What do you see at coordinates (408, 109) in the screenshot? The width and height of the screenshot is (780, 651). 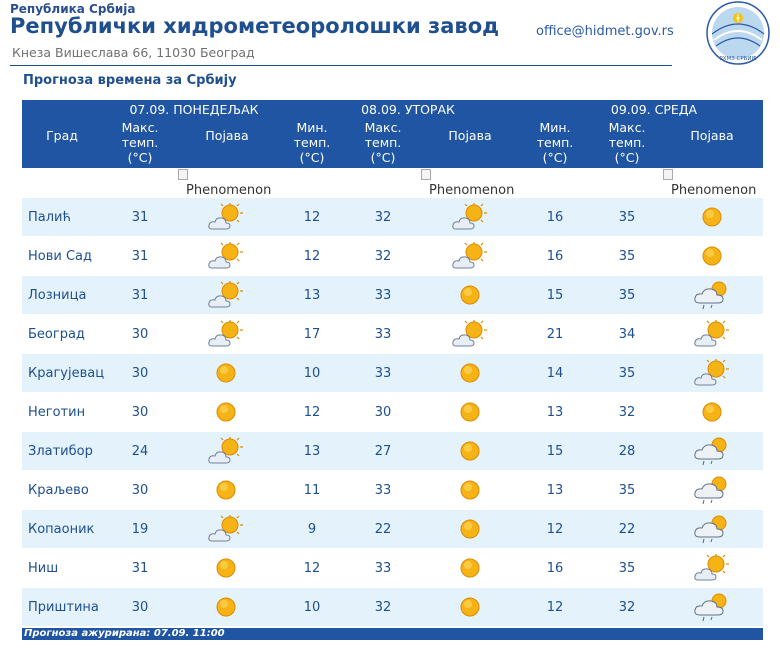 I see `day-2-label: 08.09. УТОРАК` at bounding box center [408, 109].